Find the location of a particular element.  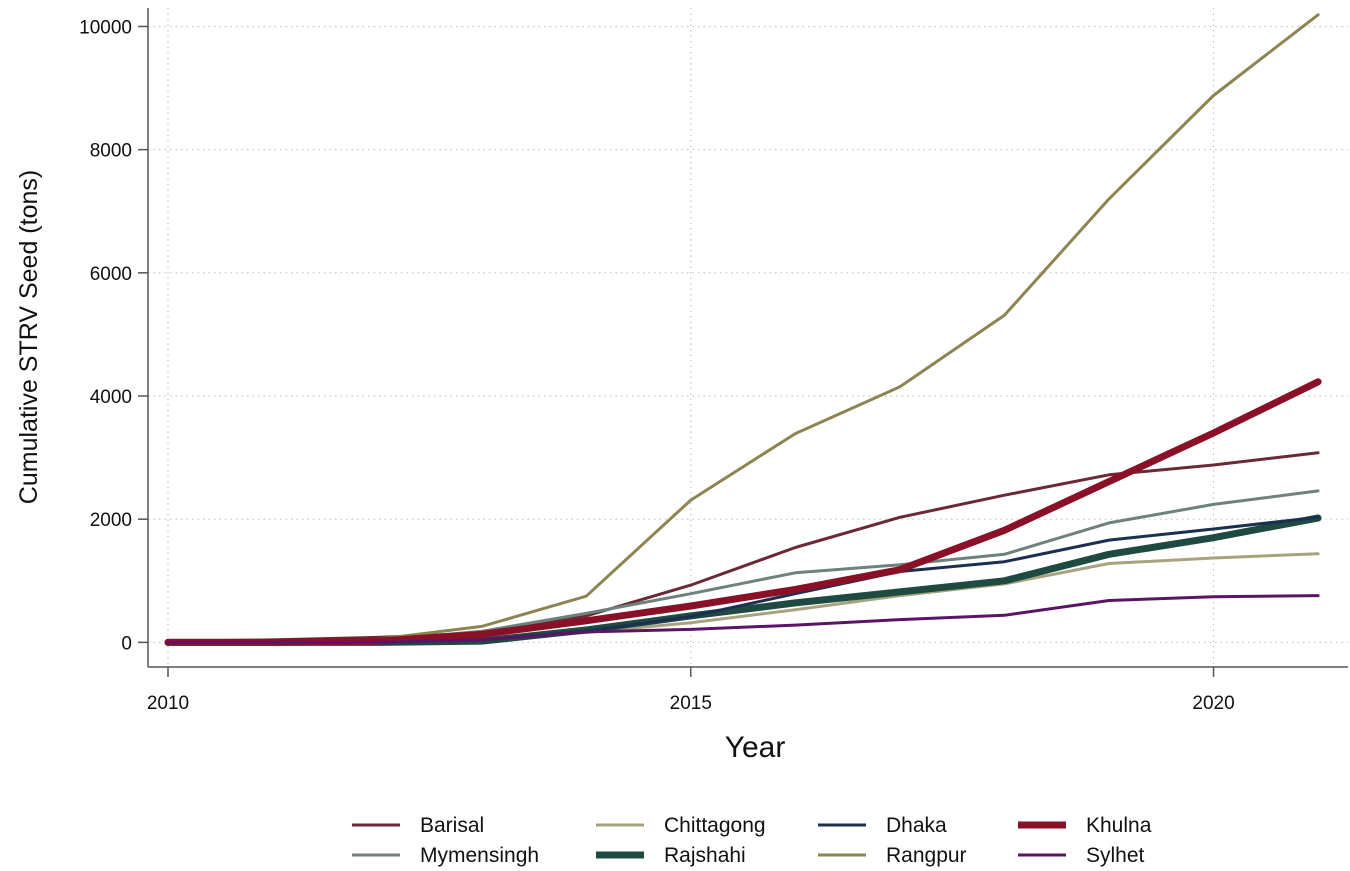

legend-item-khulna: Khulna is located at coordinates (1085, 825).